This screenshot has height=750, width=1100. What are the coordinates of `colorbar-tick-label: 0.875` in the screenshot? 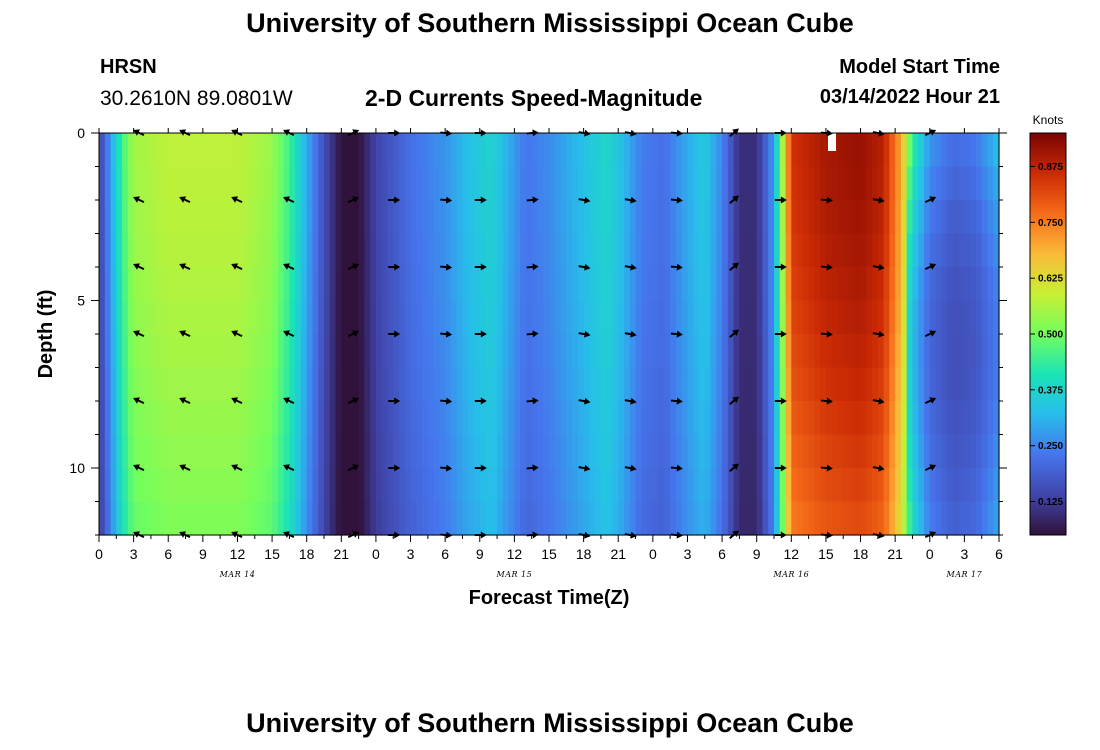 It's located at (1050, 167).